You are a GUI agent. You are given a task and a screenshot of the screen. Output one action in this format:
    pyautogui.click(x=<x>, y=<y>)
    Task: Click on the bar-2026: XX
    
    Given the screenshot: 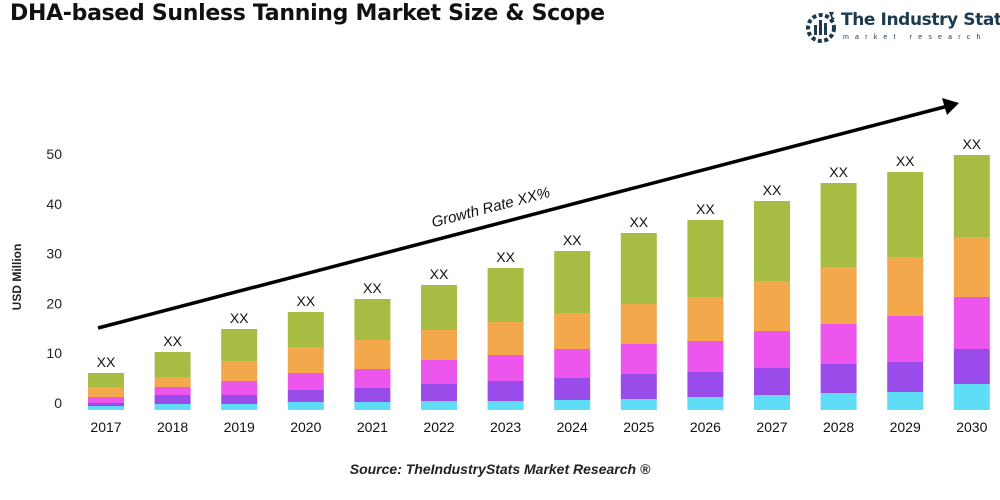 What is the action you would take?
    pyautogui.click(x=705, y=305)
    